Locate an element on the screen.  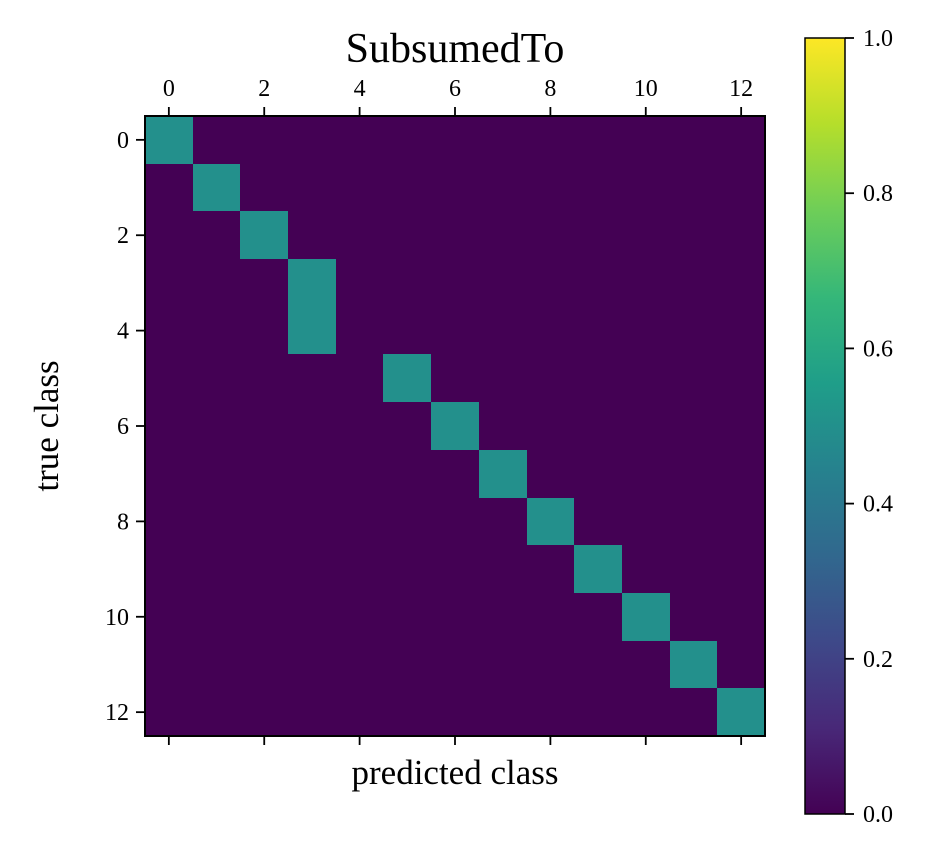
chart-title: SubsumedTo is located at coordinates (455, 49).